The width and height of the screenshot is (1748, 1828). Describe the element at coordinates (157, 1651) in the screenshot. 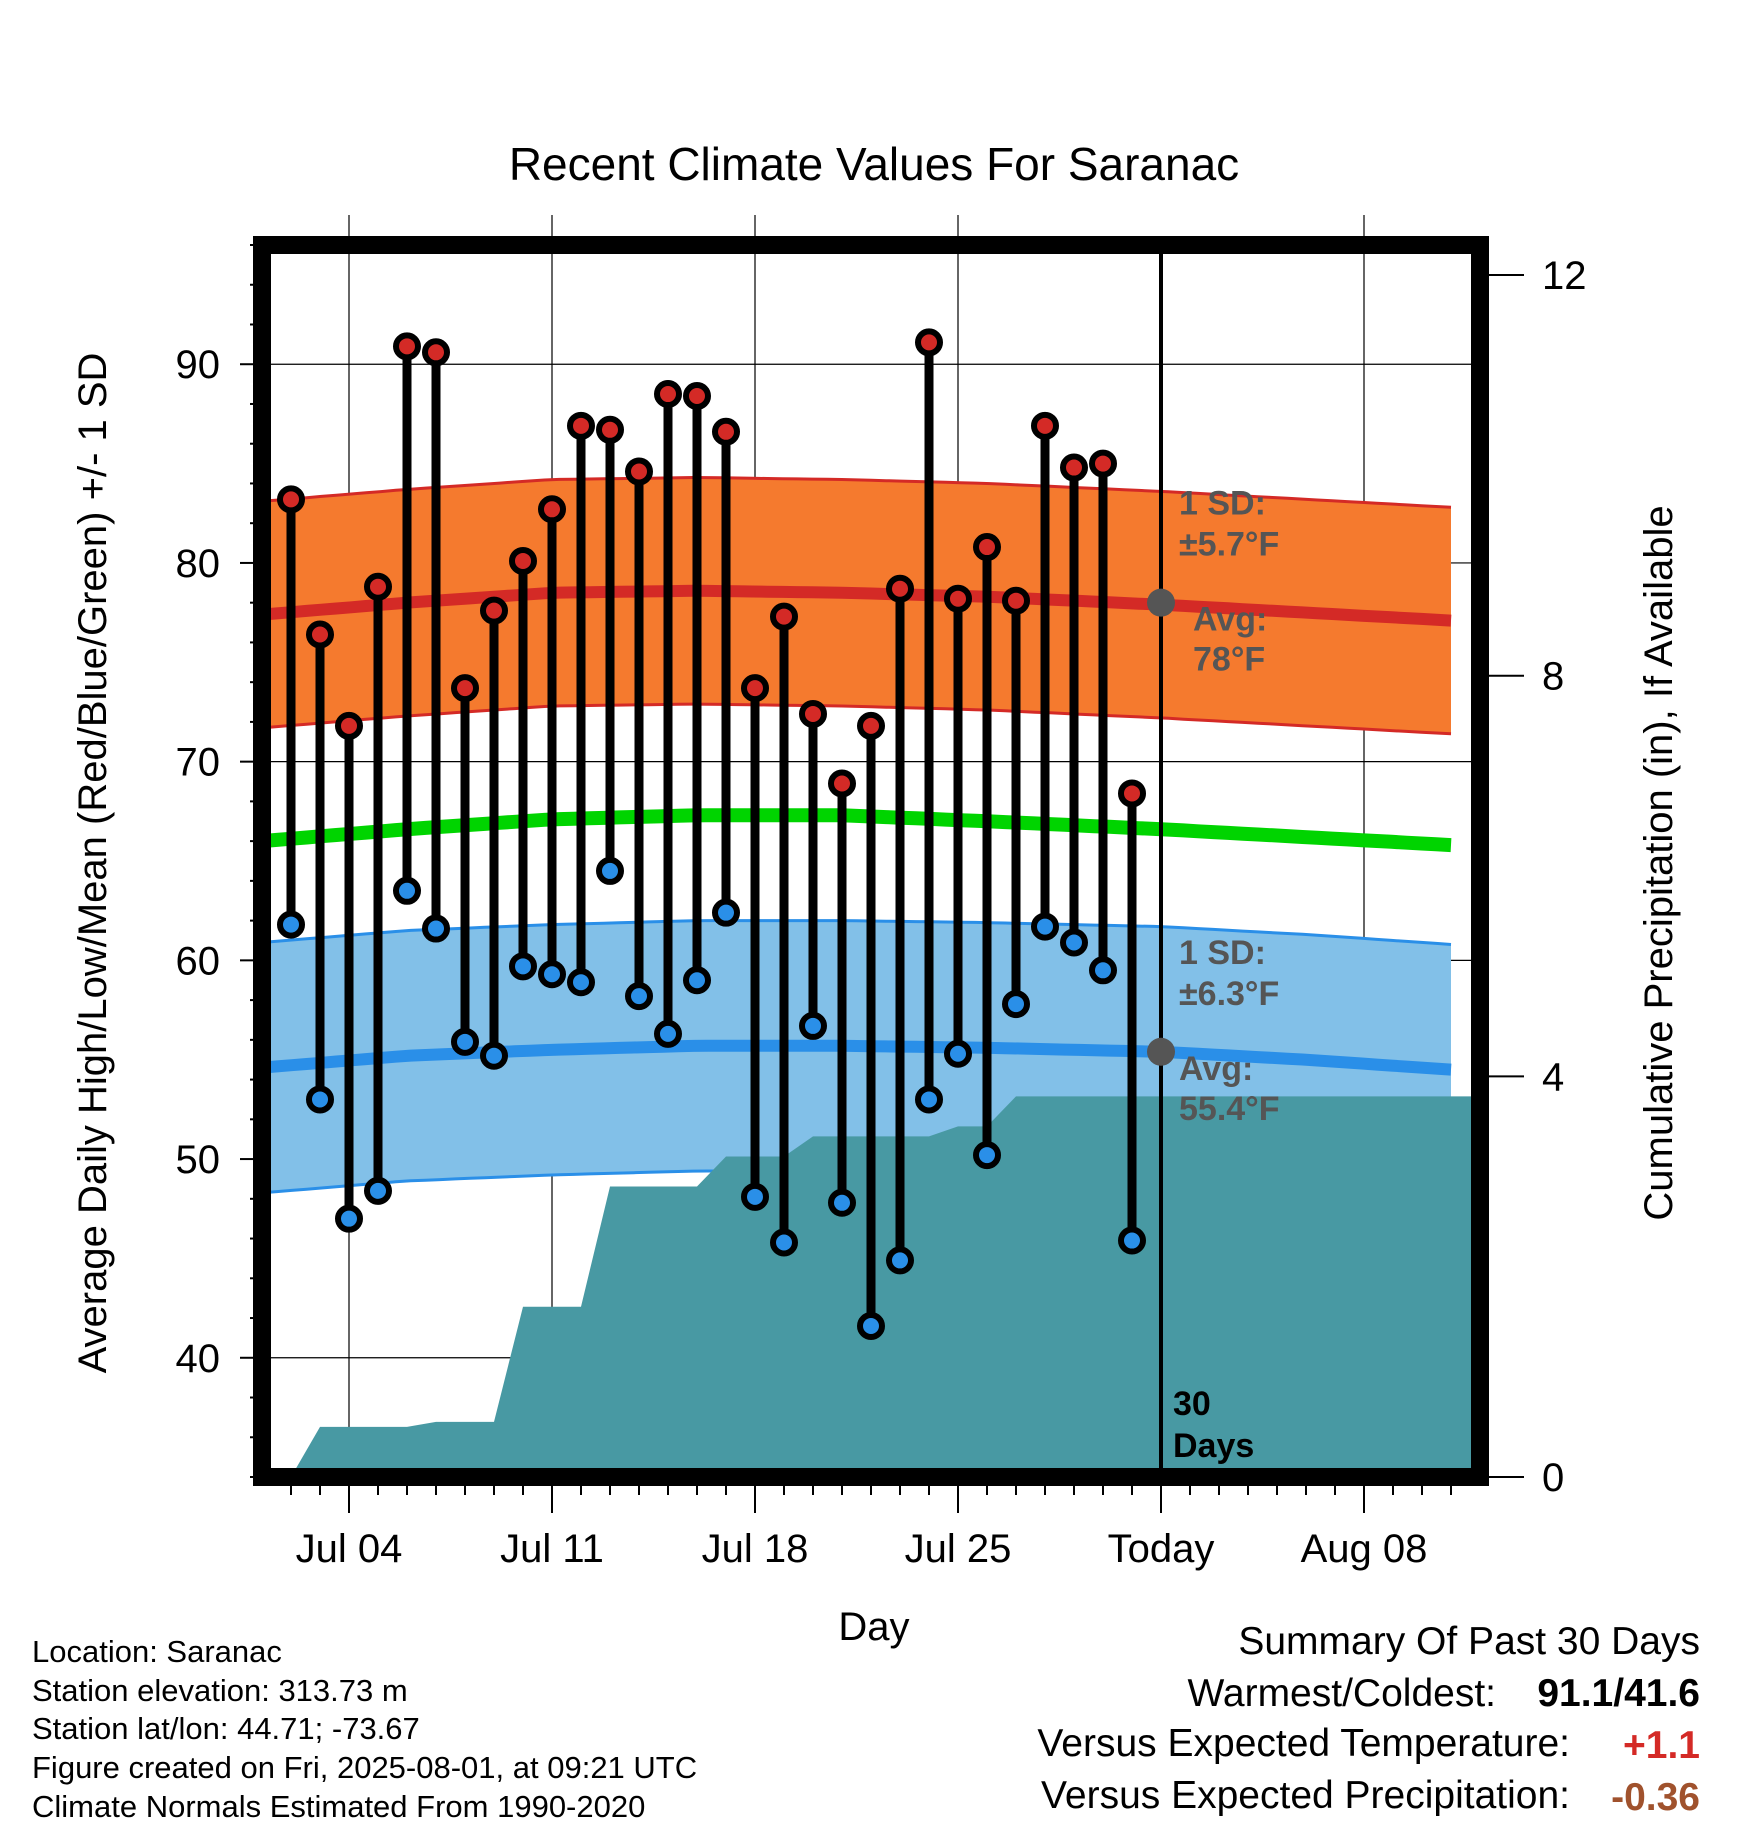

I see `info-location: Location: Saranac` at that location.